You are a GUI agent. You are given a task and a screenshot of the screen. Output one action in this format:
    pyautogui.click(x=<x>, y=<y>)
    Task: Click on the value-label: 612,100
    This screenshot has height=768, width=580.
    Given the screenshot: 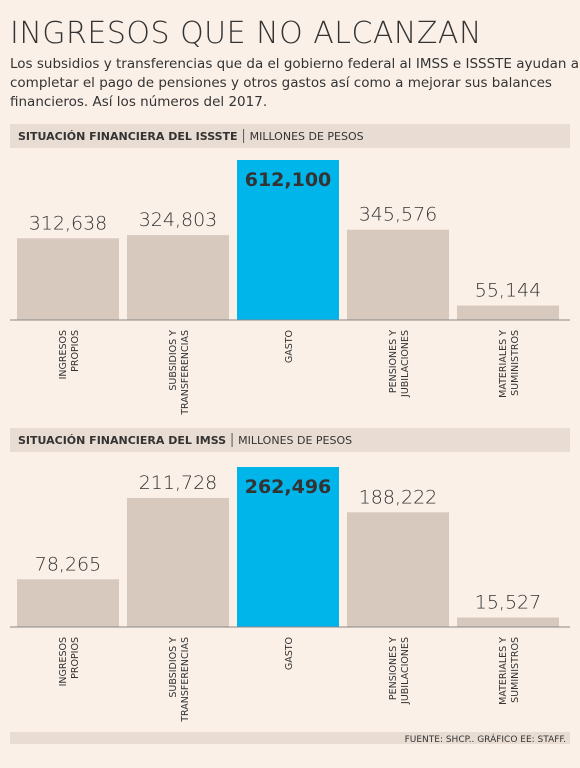 What is the action you would take?
    pyautogui.click(x=288, y=180)
    